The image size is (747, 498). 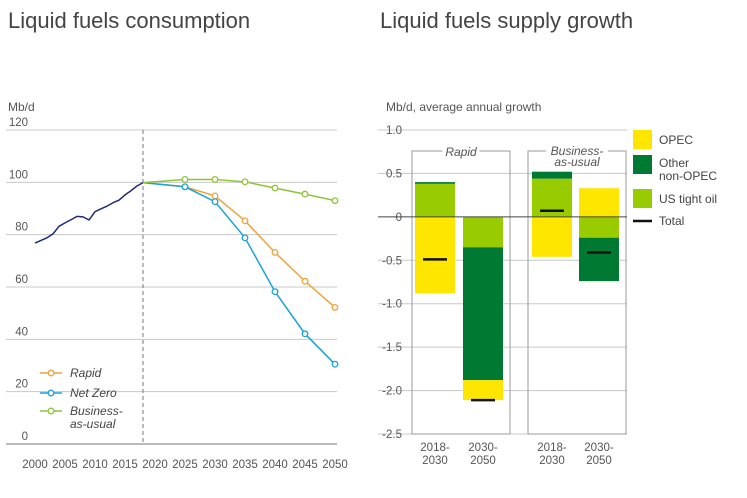 I want to click on consumption-x-tick-label: 2010, so click(x=95, y=465).